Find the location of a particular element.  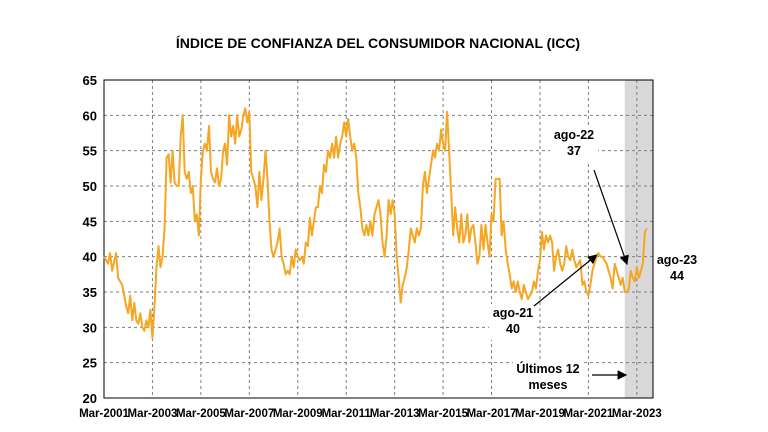

y-tick-label: 35 is located at coordinates (90, 292).